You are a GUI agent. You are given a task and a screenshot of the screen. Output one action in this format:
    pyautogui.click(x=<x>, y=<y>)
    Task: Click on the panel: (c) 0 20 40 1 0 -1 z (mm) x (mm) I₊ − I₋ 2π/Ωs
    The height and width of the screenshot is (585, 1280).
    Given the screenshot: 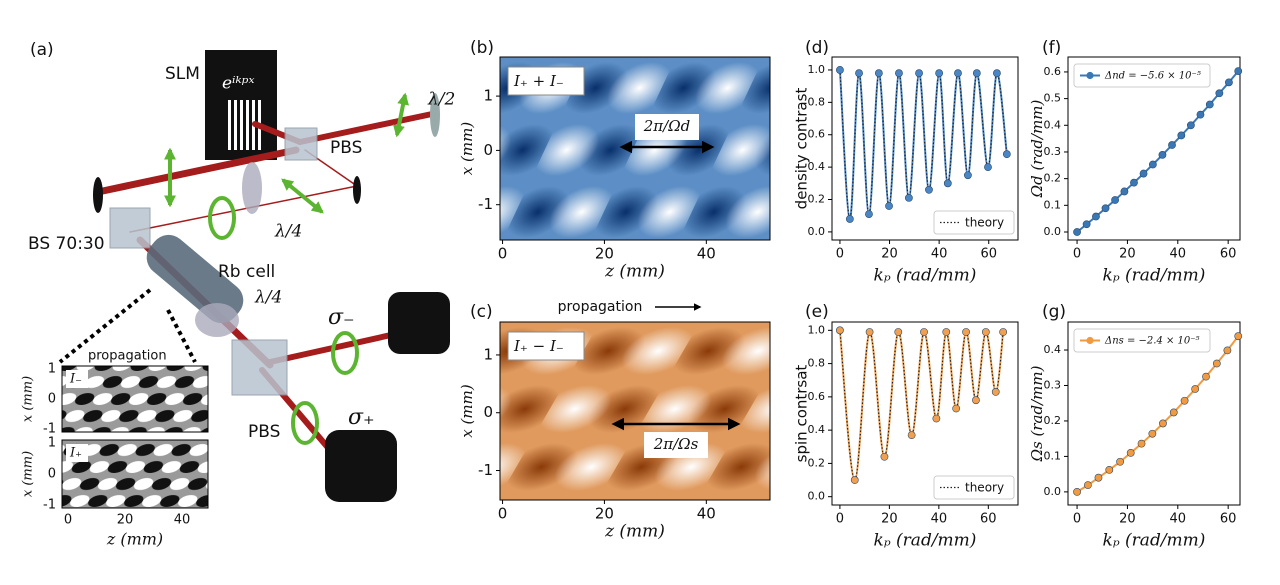 What is the action you would take?
    pyautogui.click(x=614, y=422)
    